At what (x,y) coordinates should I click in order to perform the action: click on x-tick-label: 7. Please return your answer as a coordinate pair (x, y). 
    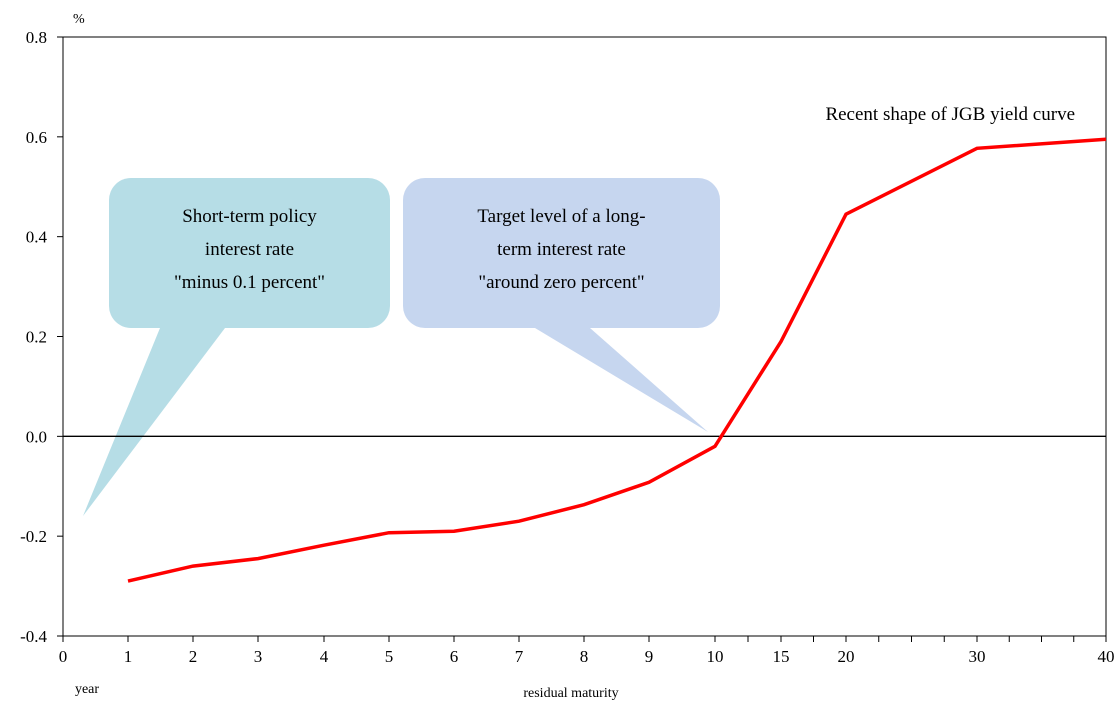
    Looking at the image, I should click on (519, 656).